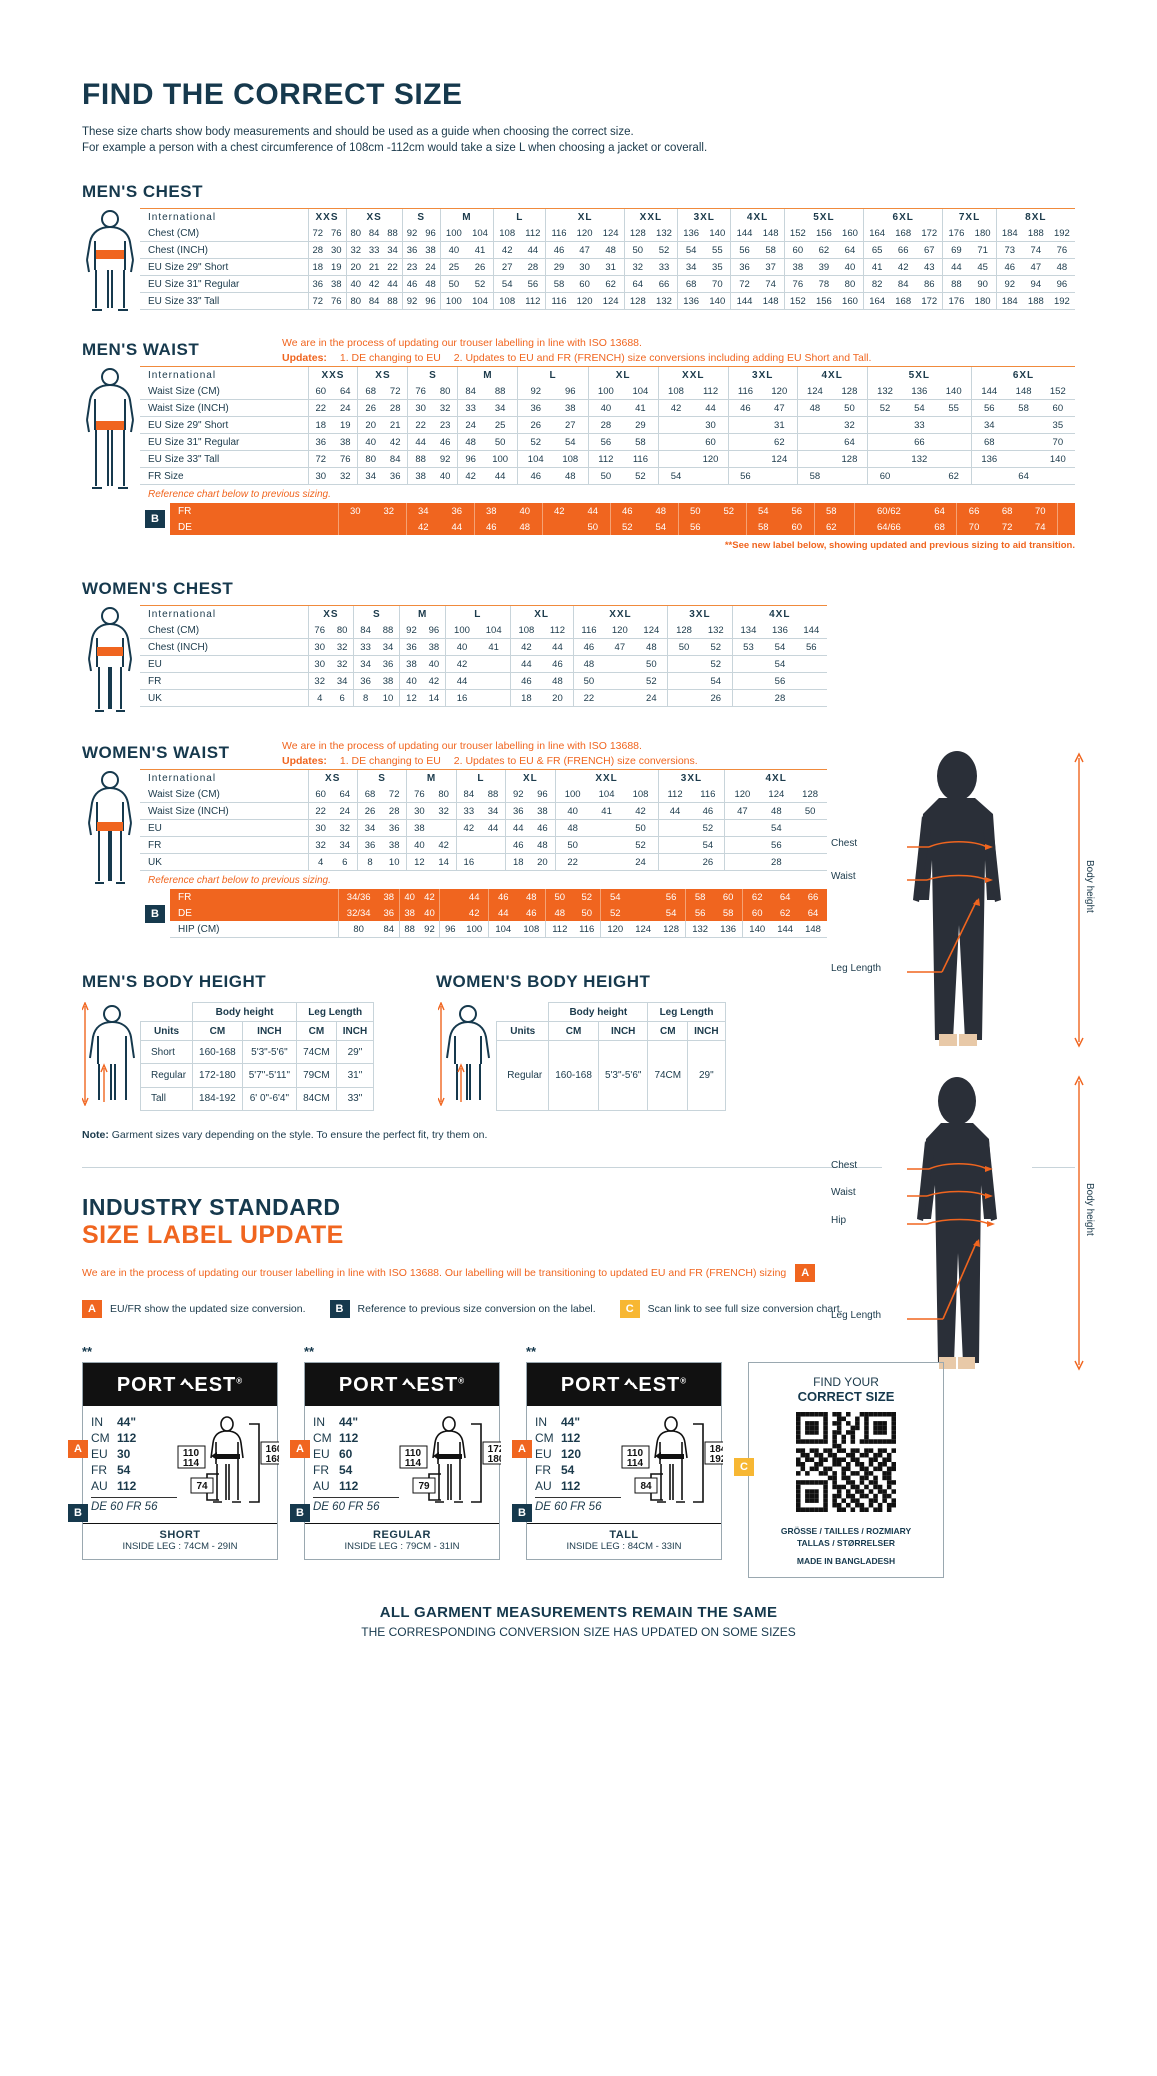  I want to click on cell: 54, so click(762, 511).